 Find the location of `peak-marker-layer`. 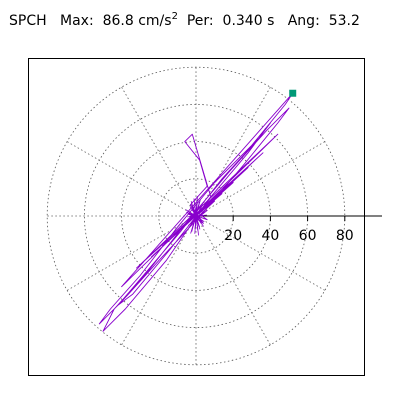

peak-marker-layer is located at coordinates (293, 93).